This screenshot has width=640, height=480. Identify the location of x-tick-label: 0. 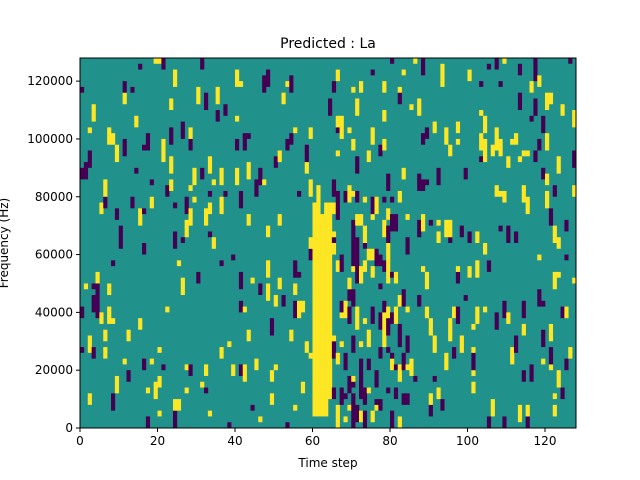
(80, 441).